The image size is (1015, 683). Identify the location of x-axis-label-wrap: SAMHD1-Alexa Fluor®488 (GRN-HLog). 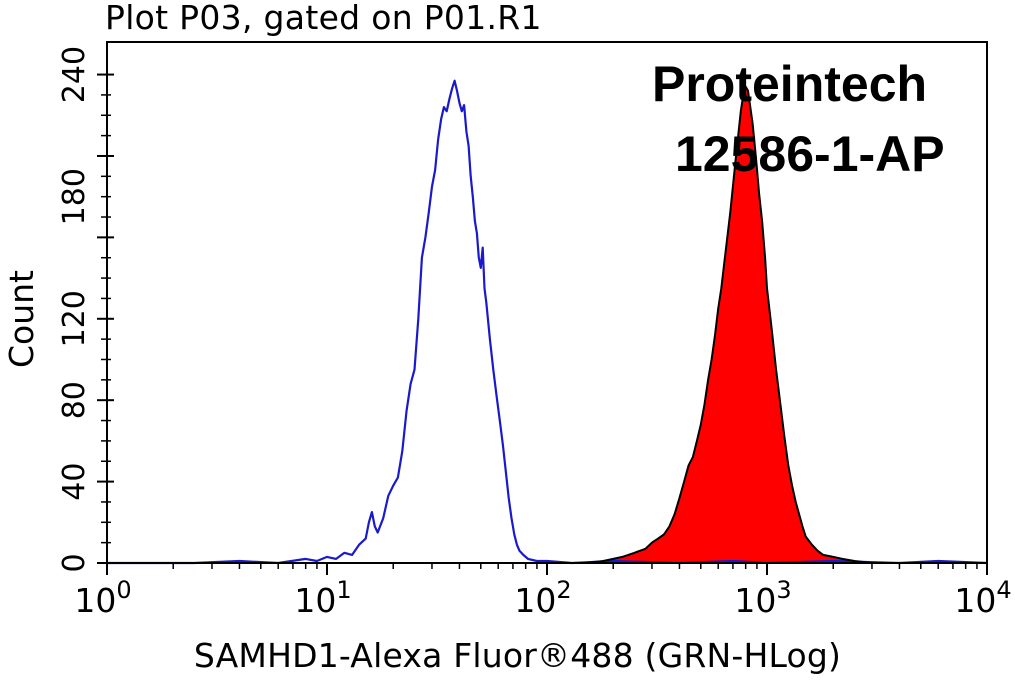
(507, 655).